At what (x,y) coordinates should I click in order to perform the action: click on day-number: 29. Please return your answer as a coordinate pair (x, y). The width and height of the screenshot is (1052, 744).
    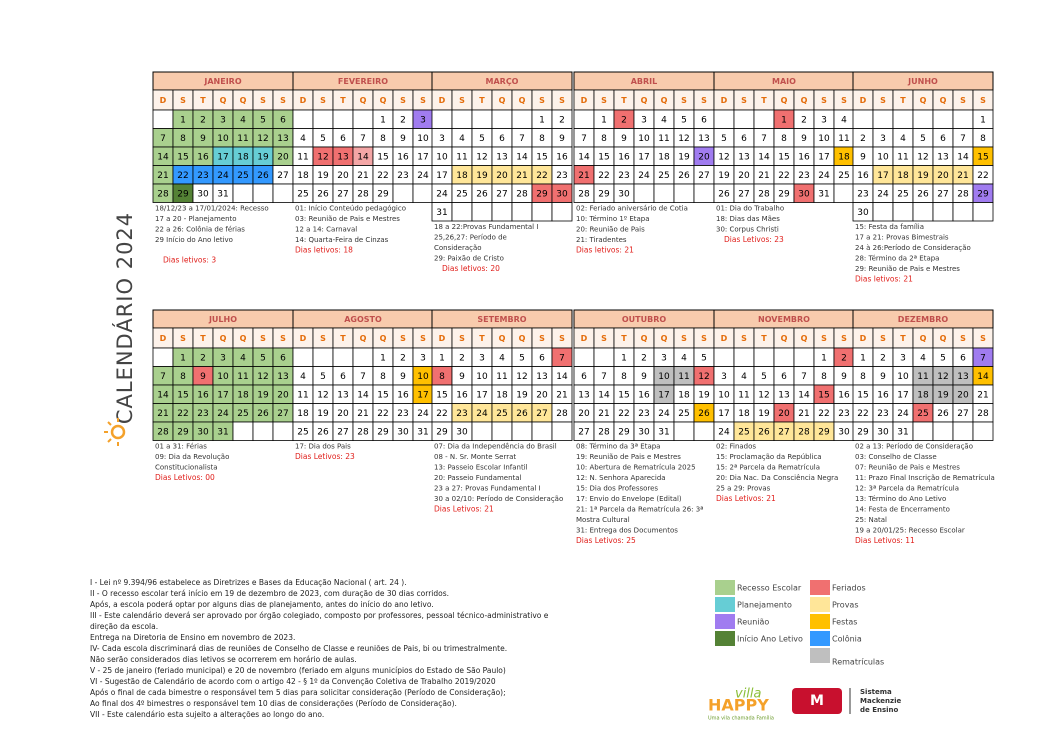
    Looking at the image, I should click on (624, 432).